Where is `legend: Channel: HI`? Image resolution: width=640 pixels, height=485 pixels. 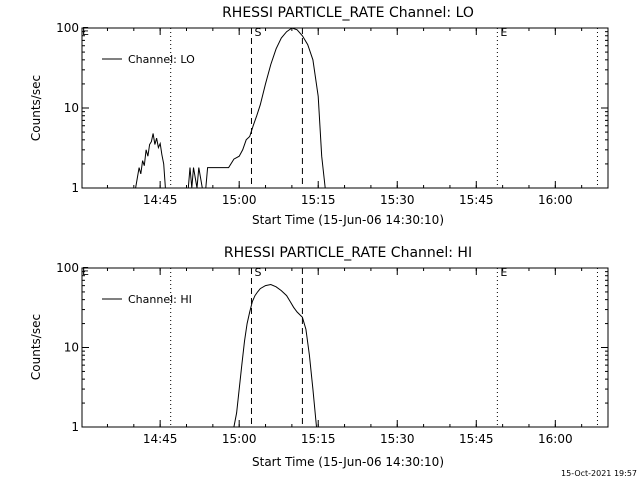 legend: Channel: HI is located at coordinates (147, 299).